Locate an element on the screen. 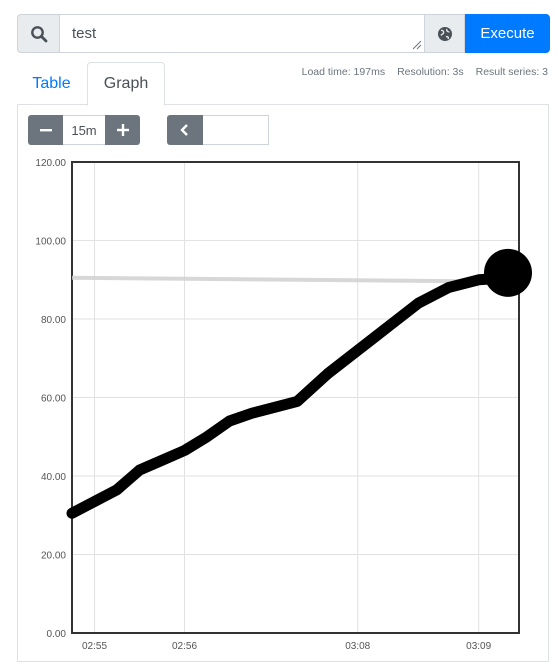  x-tick-label: 03:09 is located at coordinates (478, 646).